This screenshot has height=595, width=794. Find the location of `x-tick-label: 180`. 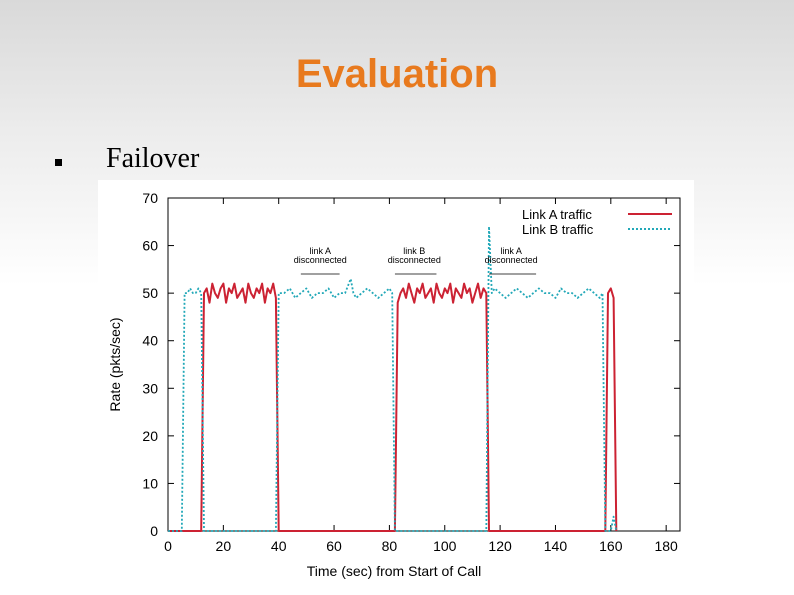

x-tick-label: 180 is located at coordinates (666, 546).